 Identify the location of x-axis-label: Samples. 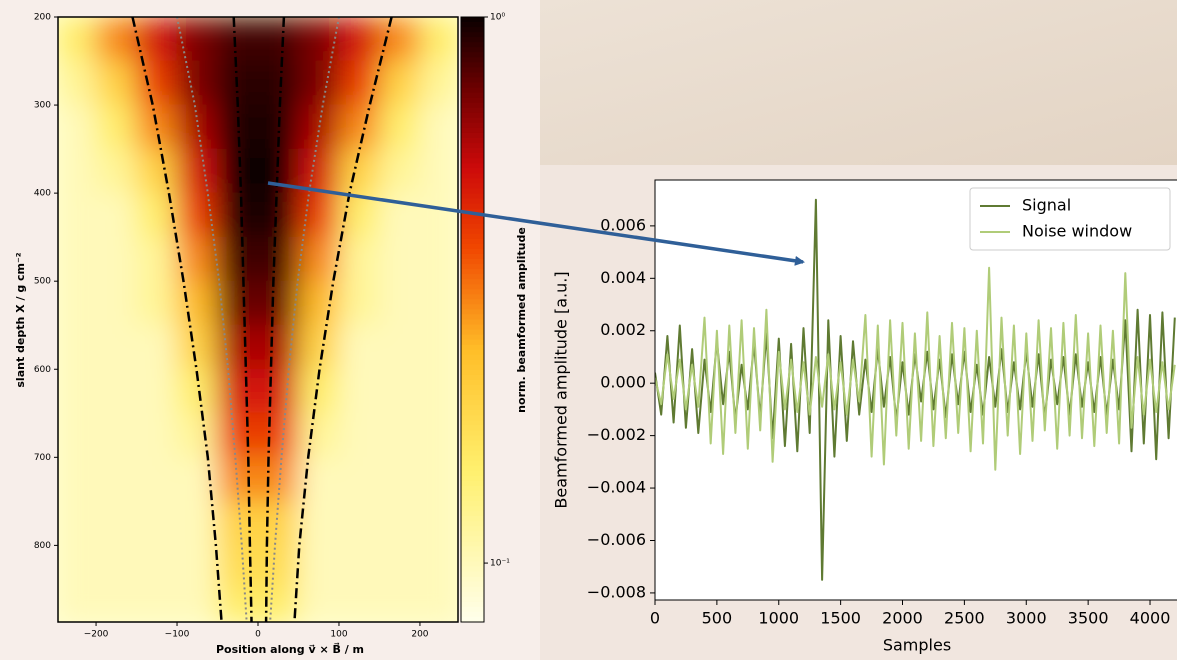
(917, 645).